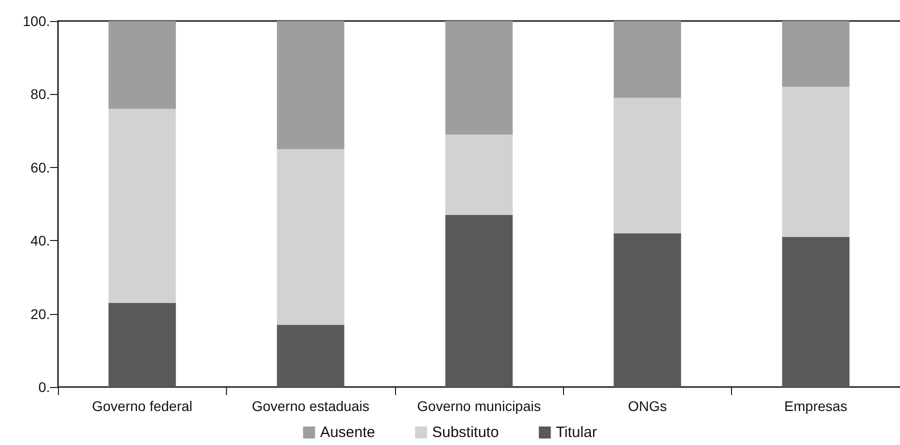  What do you see at coordinates (465, 432) in the screenshot?
I see `legend-label: Substituto` at bounding box center [465, 432].